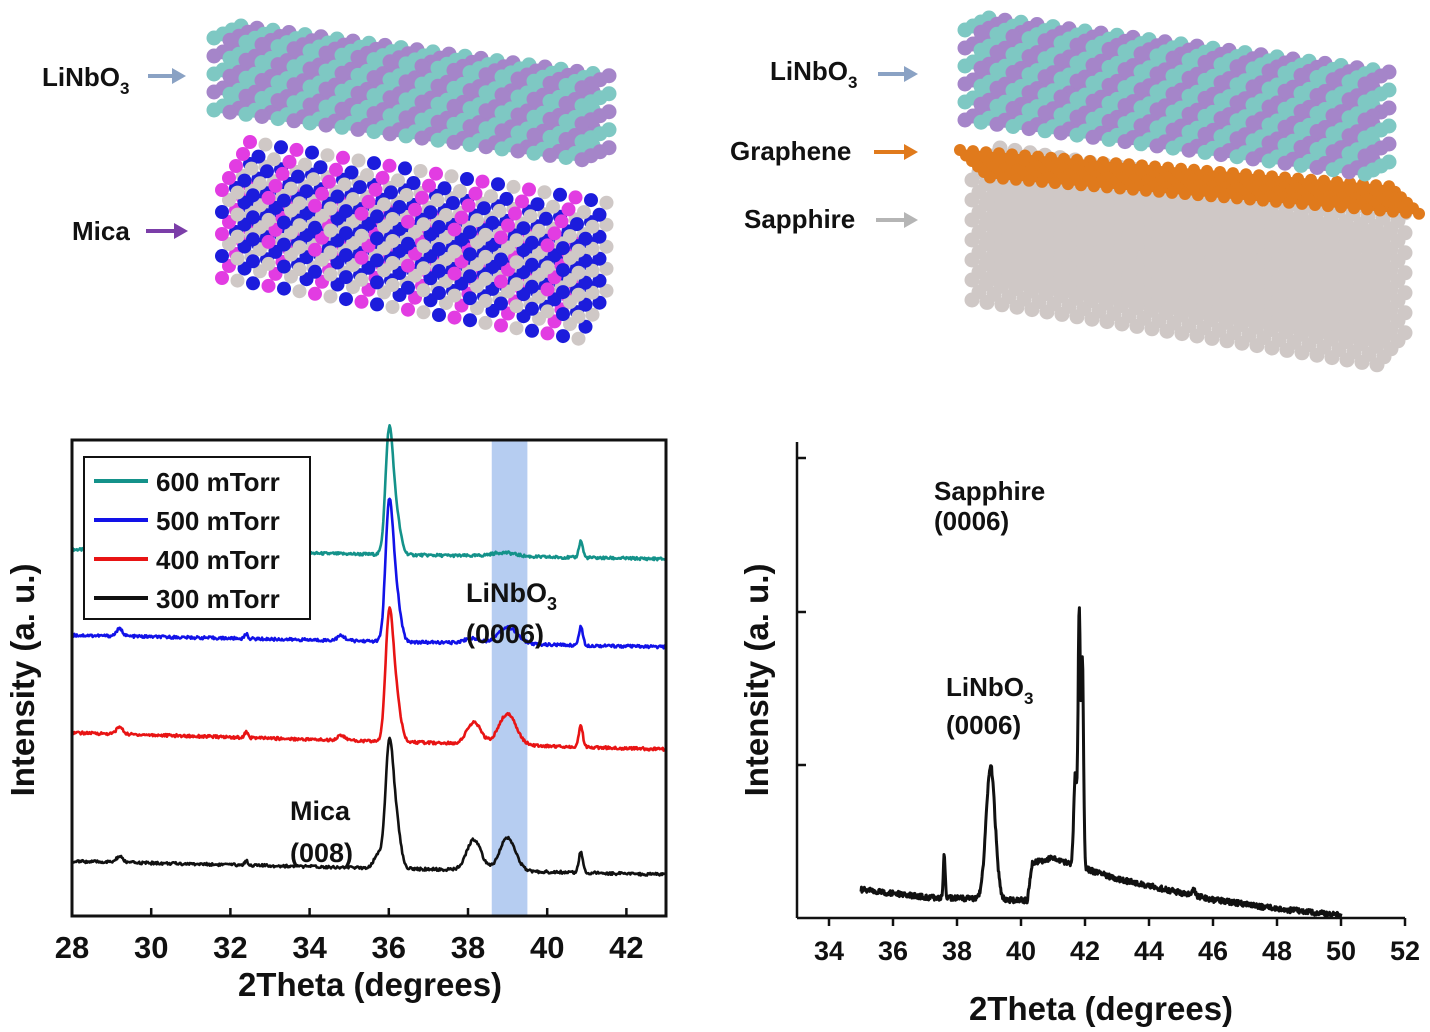 The image size is (1430, 1032). I want to click on x-tick-label: 38, so click(957, 951).